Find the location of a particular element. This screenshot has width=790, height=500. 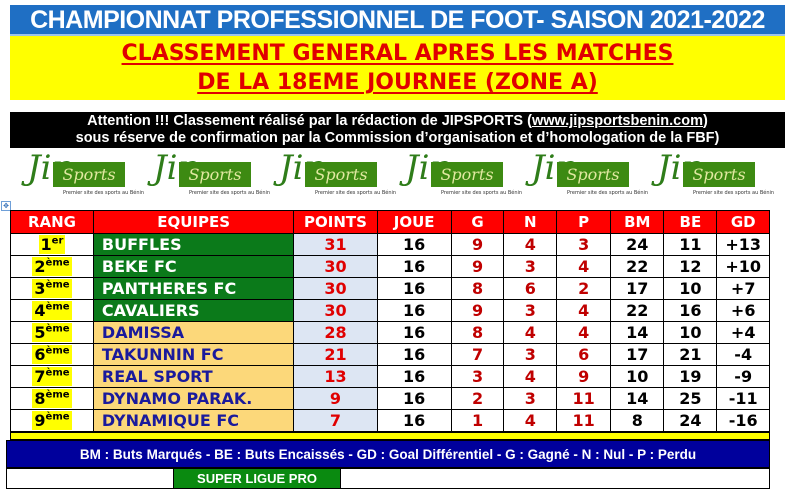

table-row: 3ème PANTHERES FC 30 16 8 6 2 17 10 +7 is located at coordinates (390, 288).